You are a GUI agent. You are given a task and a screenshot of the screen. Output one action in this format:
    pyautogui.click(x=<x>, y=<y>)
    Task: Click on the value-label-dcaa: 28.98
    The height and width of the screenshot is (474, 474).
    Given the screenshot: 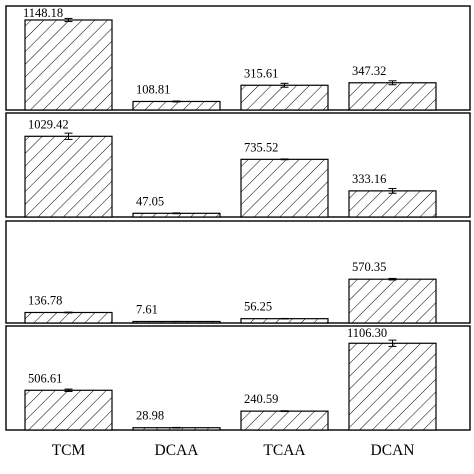 What is the action you would take?
    pyautogui.click(x=150, y=416)
    